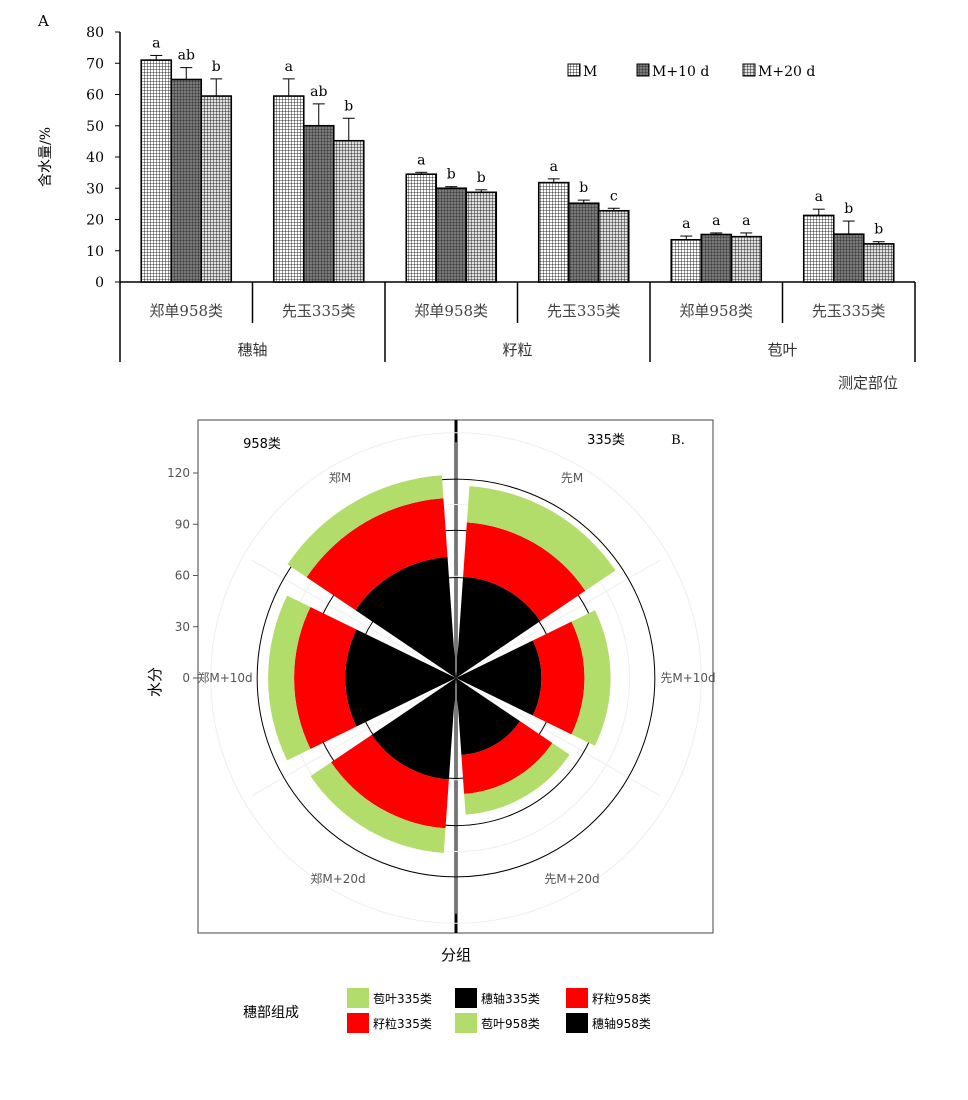  Describe the element at coordinates (262, 444) in the screenshot. I see `left-half-title: 958类` at that location.